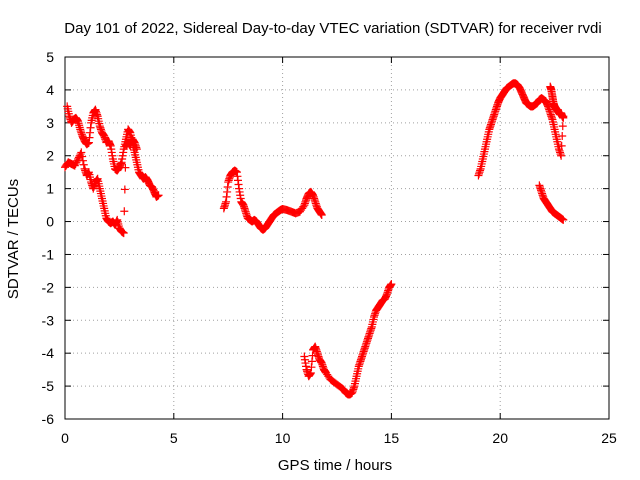 The height and width of the screenshot is (480, 640). I want to click on x-tick-label-3: 15, so click(392, 438).